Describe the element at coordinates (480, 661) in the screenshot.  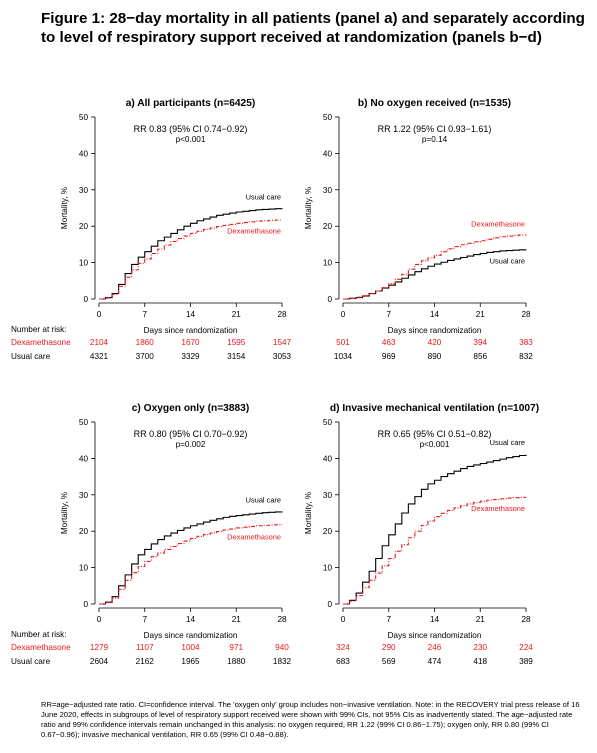
I see `usual-care-at-risk: 418` at that location.